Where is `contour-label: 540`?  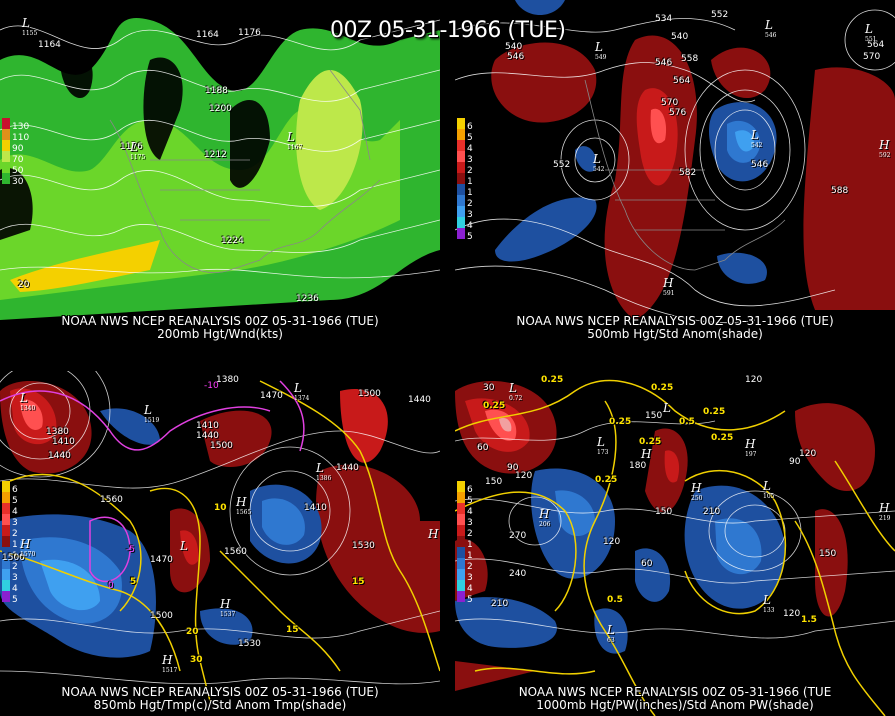 contour-label: 540 is located at coordinates (514, 47).